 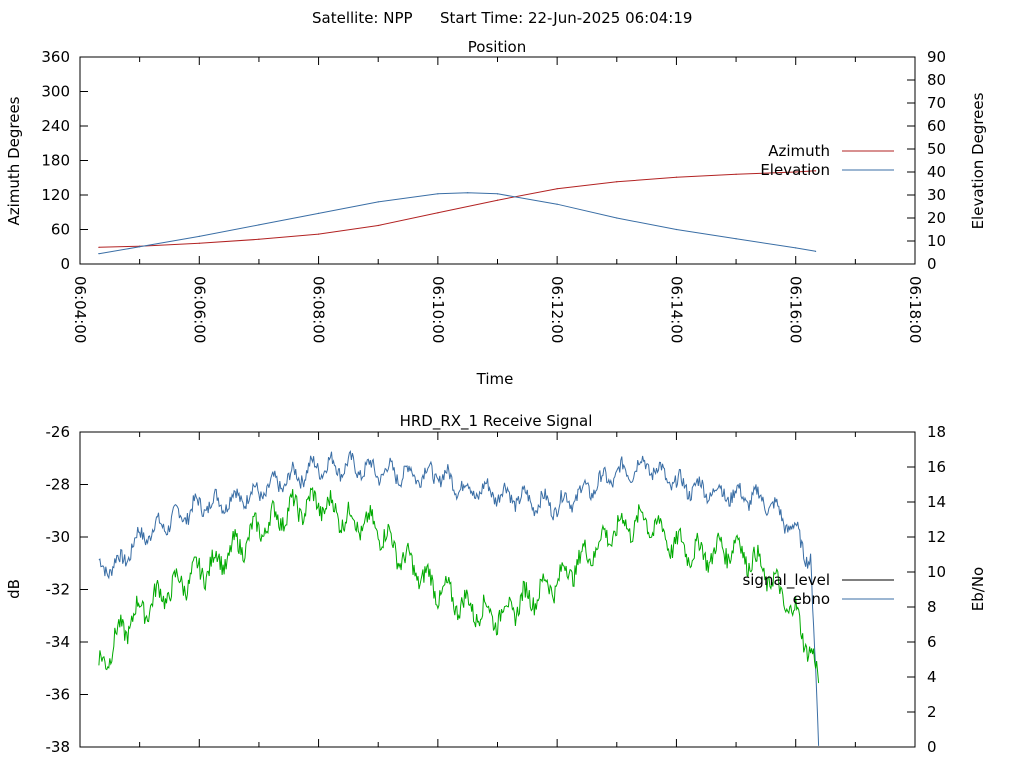 What do you see at coordinates (566, 18) in the screenshot?
I see `start-time-label: Start Time: 22-Jun-2025 06:04:19` at bounding box center [566, 18].